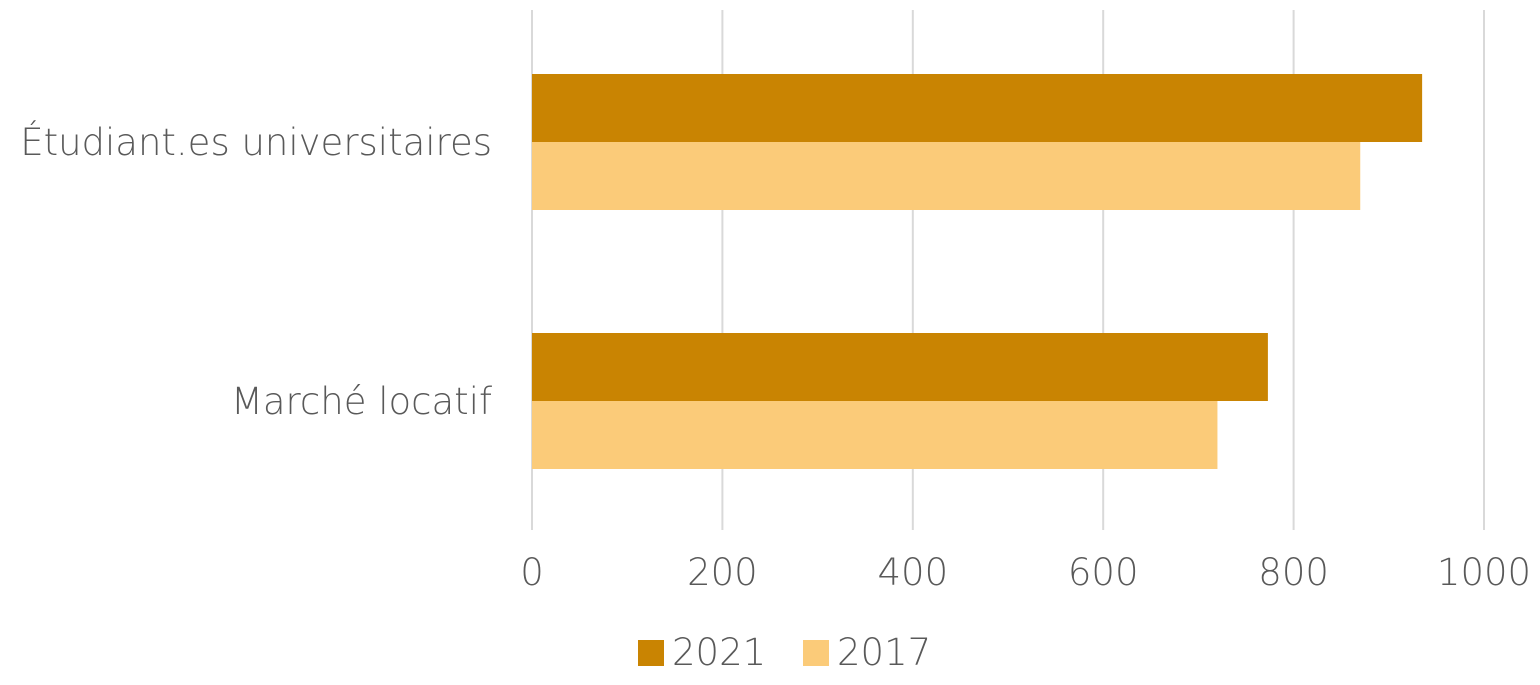  I want to click on category-label: Marché locatif, so click(361, 401).